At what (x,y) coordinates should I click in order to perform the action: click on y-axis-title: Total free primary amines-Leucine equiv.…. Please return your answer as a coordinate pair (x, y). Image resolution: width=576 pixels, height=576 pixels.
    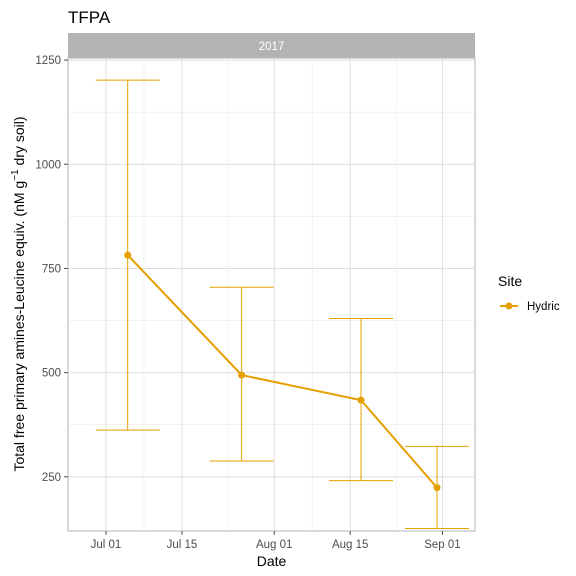
    Looking at the image, I should click on (18, 293).